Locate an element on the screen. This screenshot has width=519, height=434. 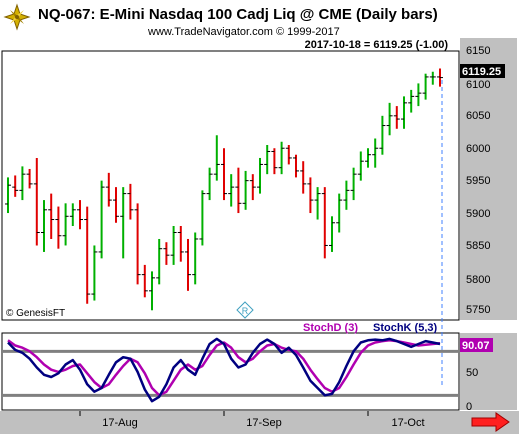
price-tick-label: 6150 is located at coordinates (478, 51).